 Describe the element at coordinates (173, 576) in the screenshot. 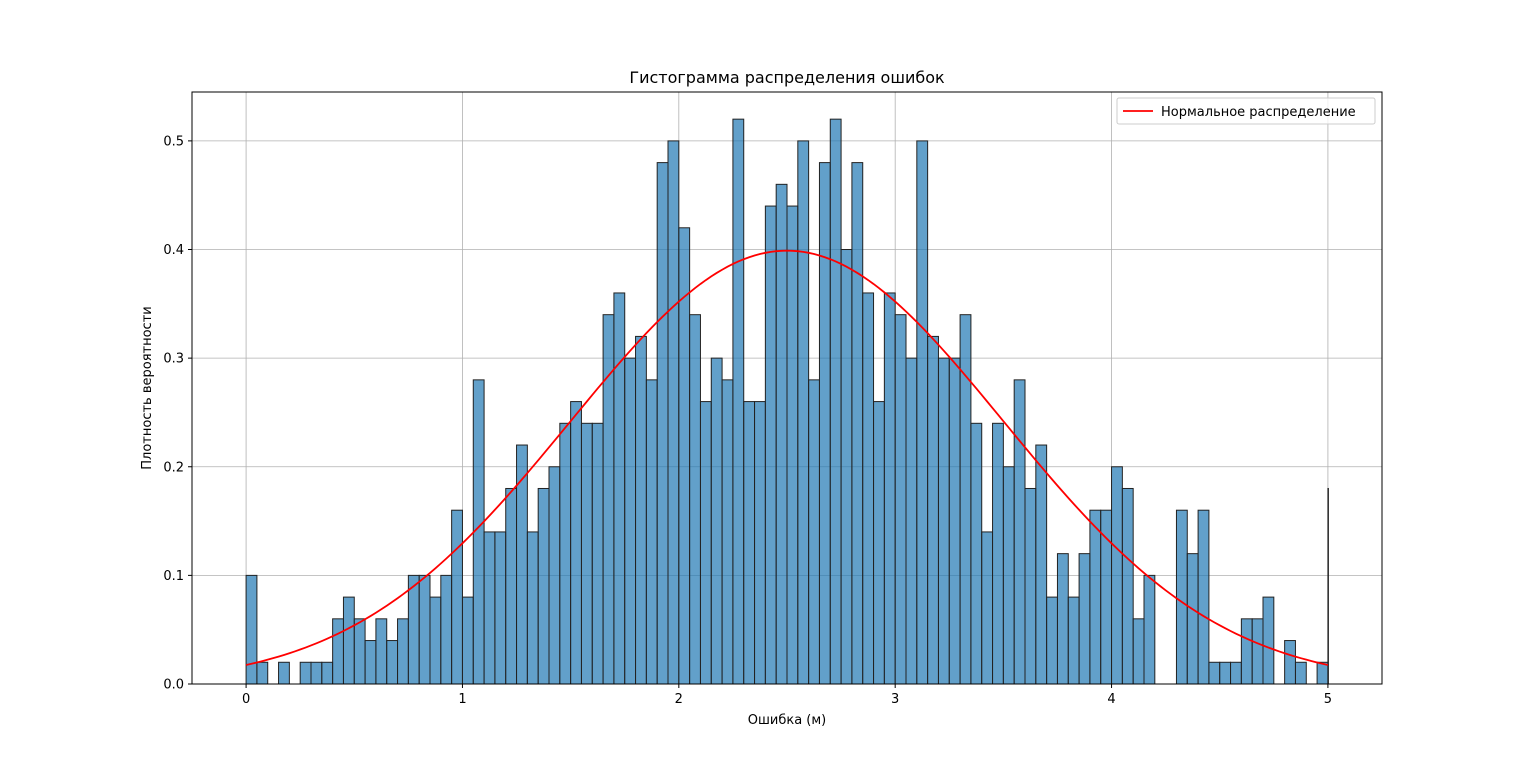

I see `y-tick-label: 0.1` at that location.